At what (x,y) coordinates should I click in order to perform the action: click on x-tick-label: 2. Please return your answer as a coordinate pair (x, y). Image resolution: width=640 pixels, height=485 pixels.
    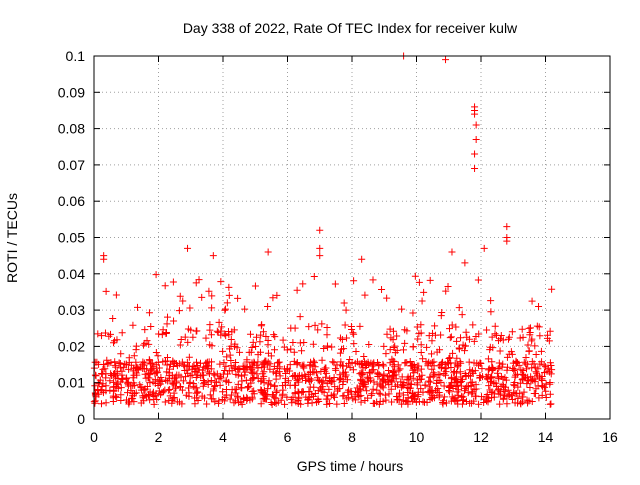
    Looking at the image, I should click on (159, 437).